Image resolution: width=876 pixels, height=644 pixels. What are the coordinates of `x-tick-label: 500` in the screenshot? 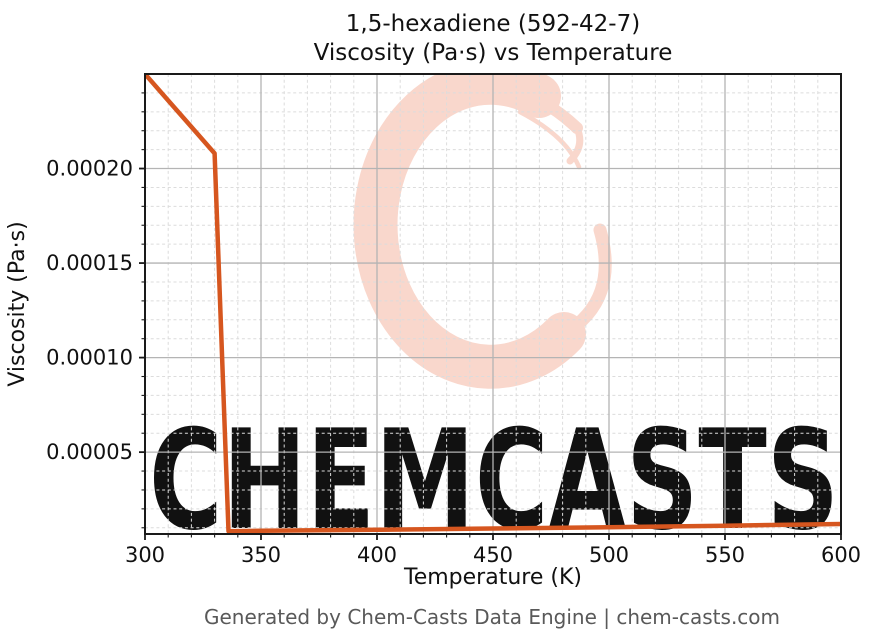 It's located at (609, 555).